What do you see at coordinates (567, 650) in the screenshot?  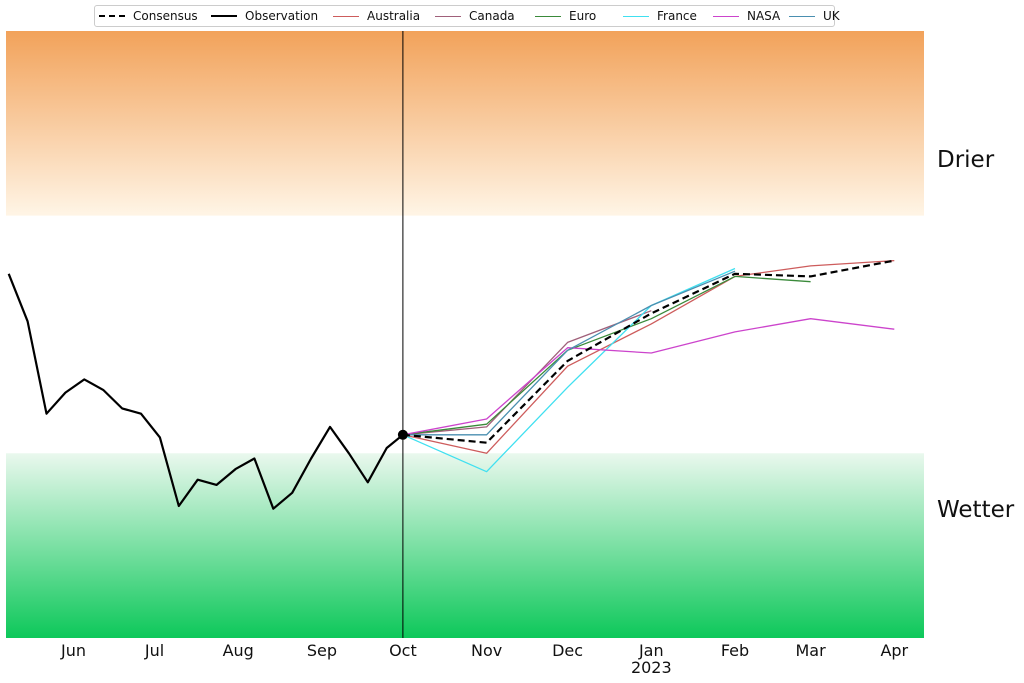 I see `x-tick-label: Dec` at bounding box center [567, 650].